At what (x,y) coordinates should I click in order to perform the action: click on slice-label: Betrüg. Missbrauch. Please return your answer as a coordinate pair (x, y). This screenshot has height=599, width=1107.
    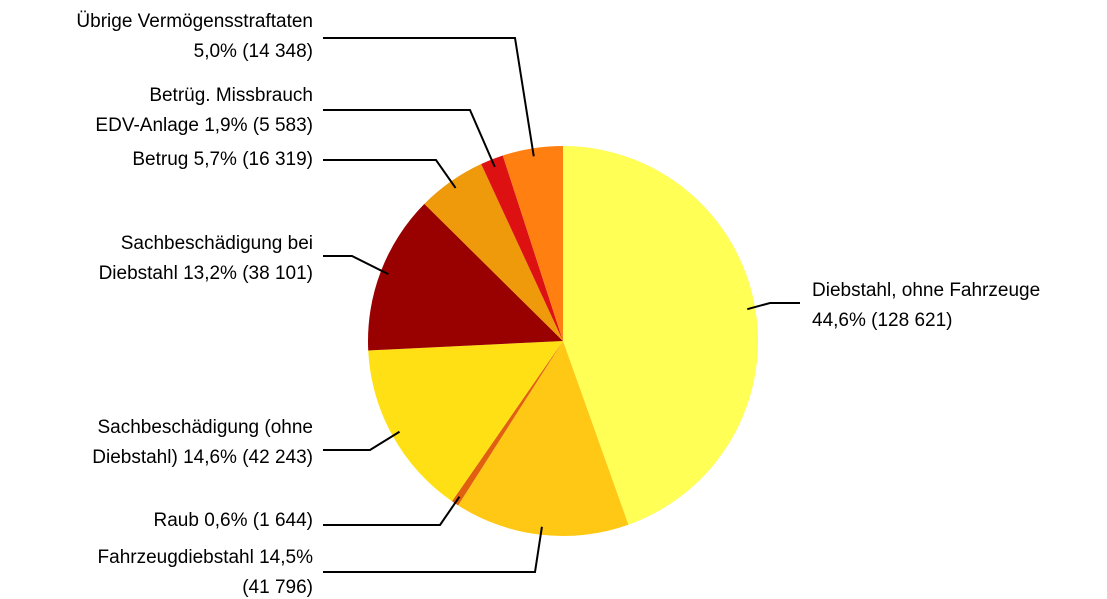
    Looking at the image, I should click on (231, 95).